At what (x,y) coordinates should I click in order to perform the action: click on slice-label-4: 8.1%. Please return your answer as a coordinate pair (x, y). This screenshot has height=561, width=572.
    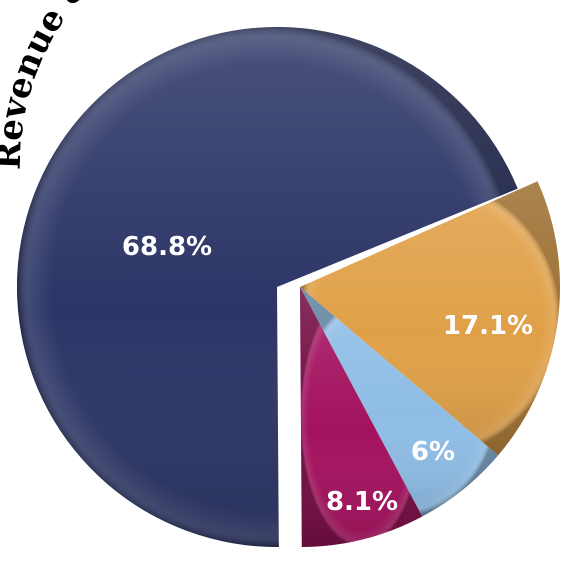
    Looking at the image, I should click on (362, 502).